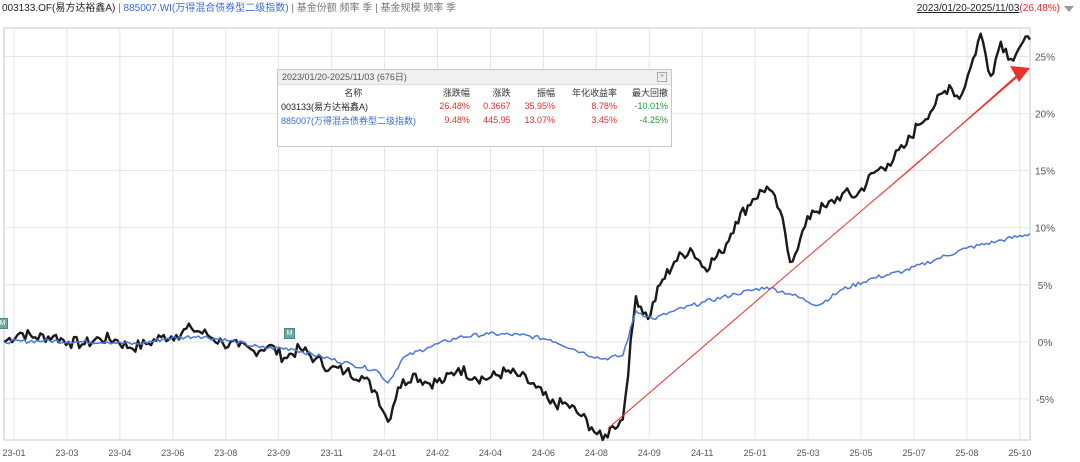  Describe the element at coordinates (543, 453) in the screenshot. I see `x-tick-label: 24-06` at that location.